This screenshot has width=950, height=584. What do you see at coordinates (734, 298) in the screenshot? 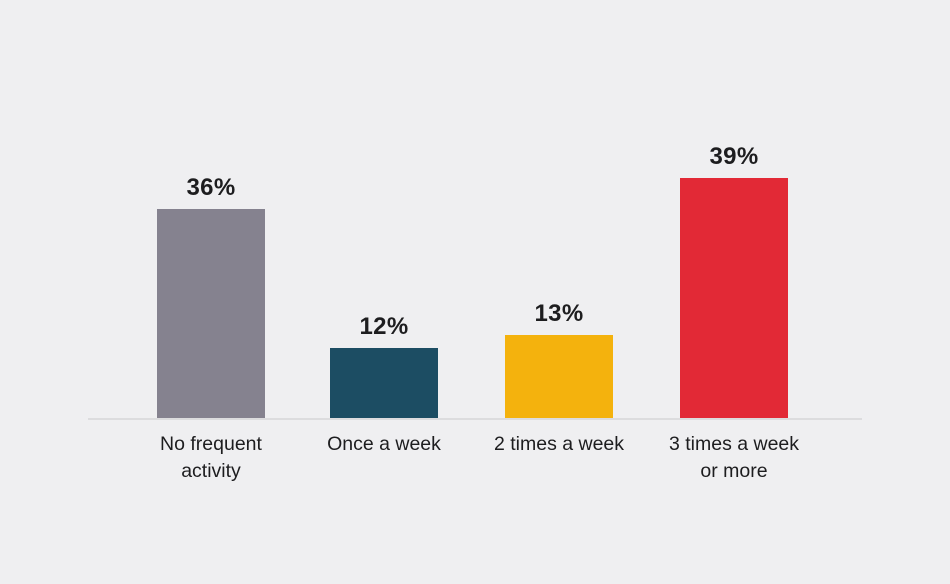
I see `bar-3-times-a-week-or-more` at bounding box center [734, 298].